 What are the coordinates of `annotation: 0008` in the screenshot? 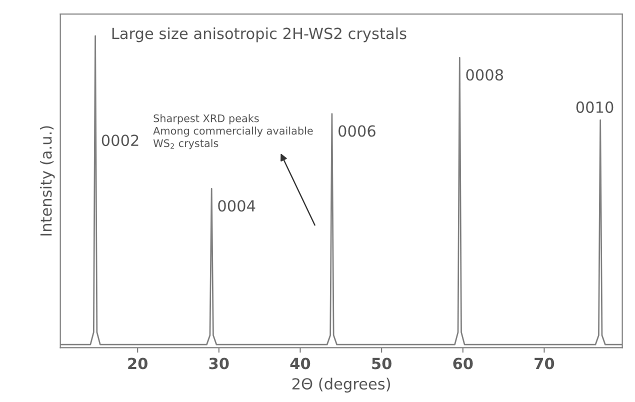 It's located at (485, 75).